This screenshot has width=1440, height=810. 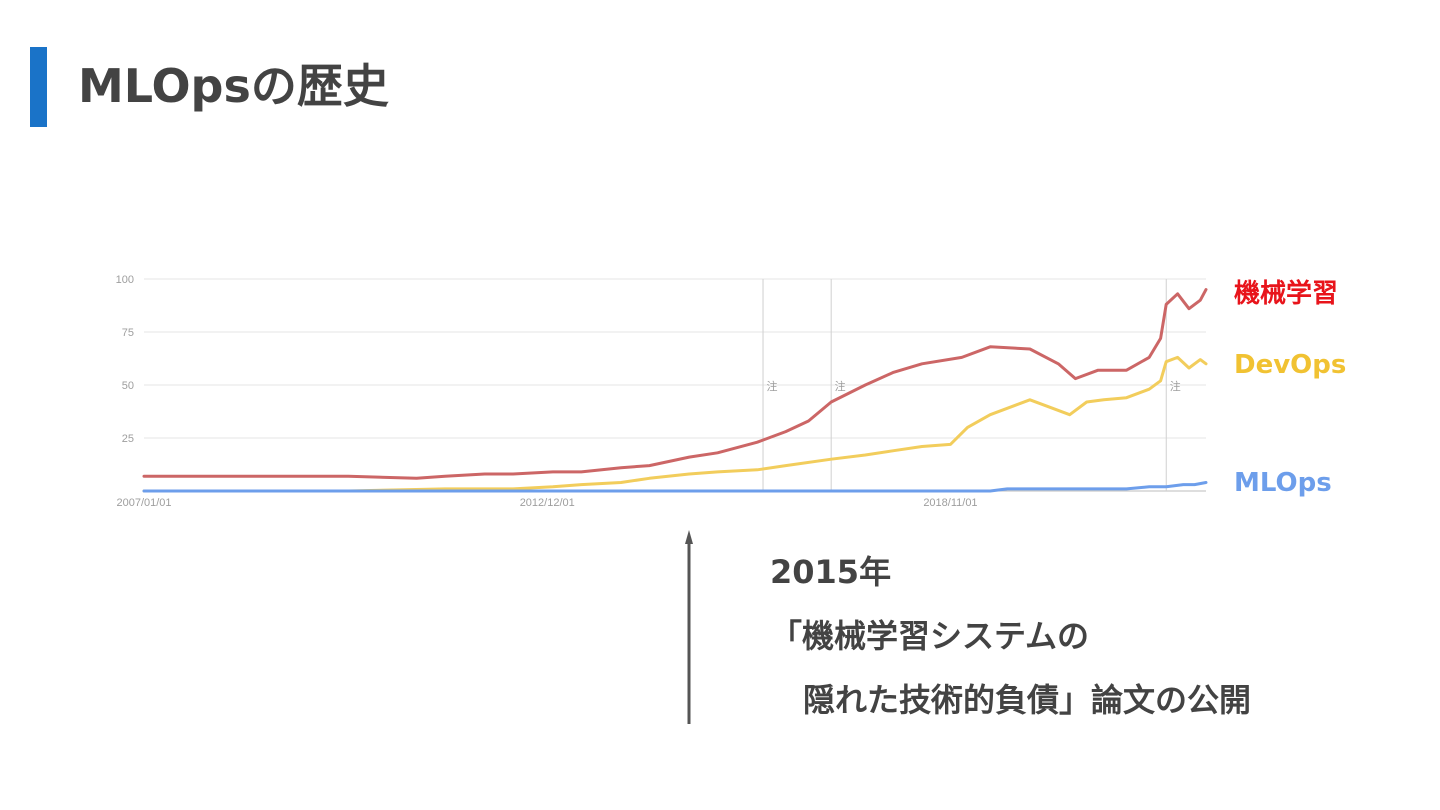 What do you see at coordinates (143, 503) in the screenshot?
I see `x-tick-label: 2007/01/01` at bounding box center [143, 503].